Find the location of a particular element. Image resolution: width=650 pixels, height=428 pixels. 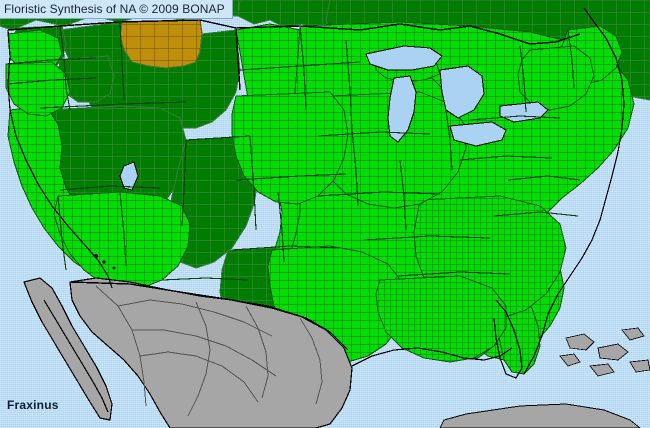

lake-huron is located at coordinates (462, 92).